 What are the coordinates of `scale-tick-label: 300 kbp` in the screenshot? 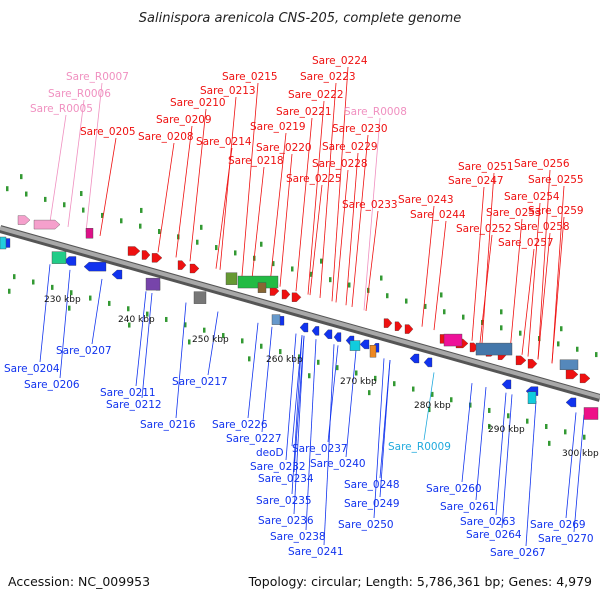 It's located at (580, 454).